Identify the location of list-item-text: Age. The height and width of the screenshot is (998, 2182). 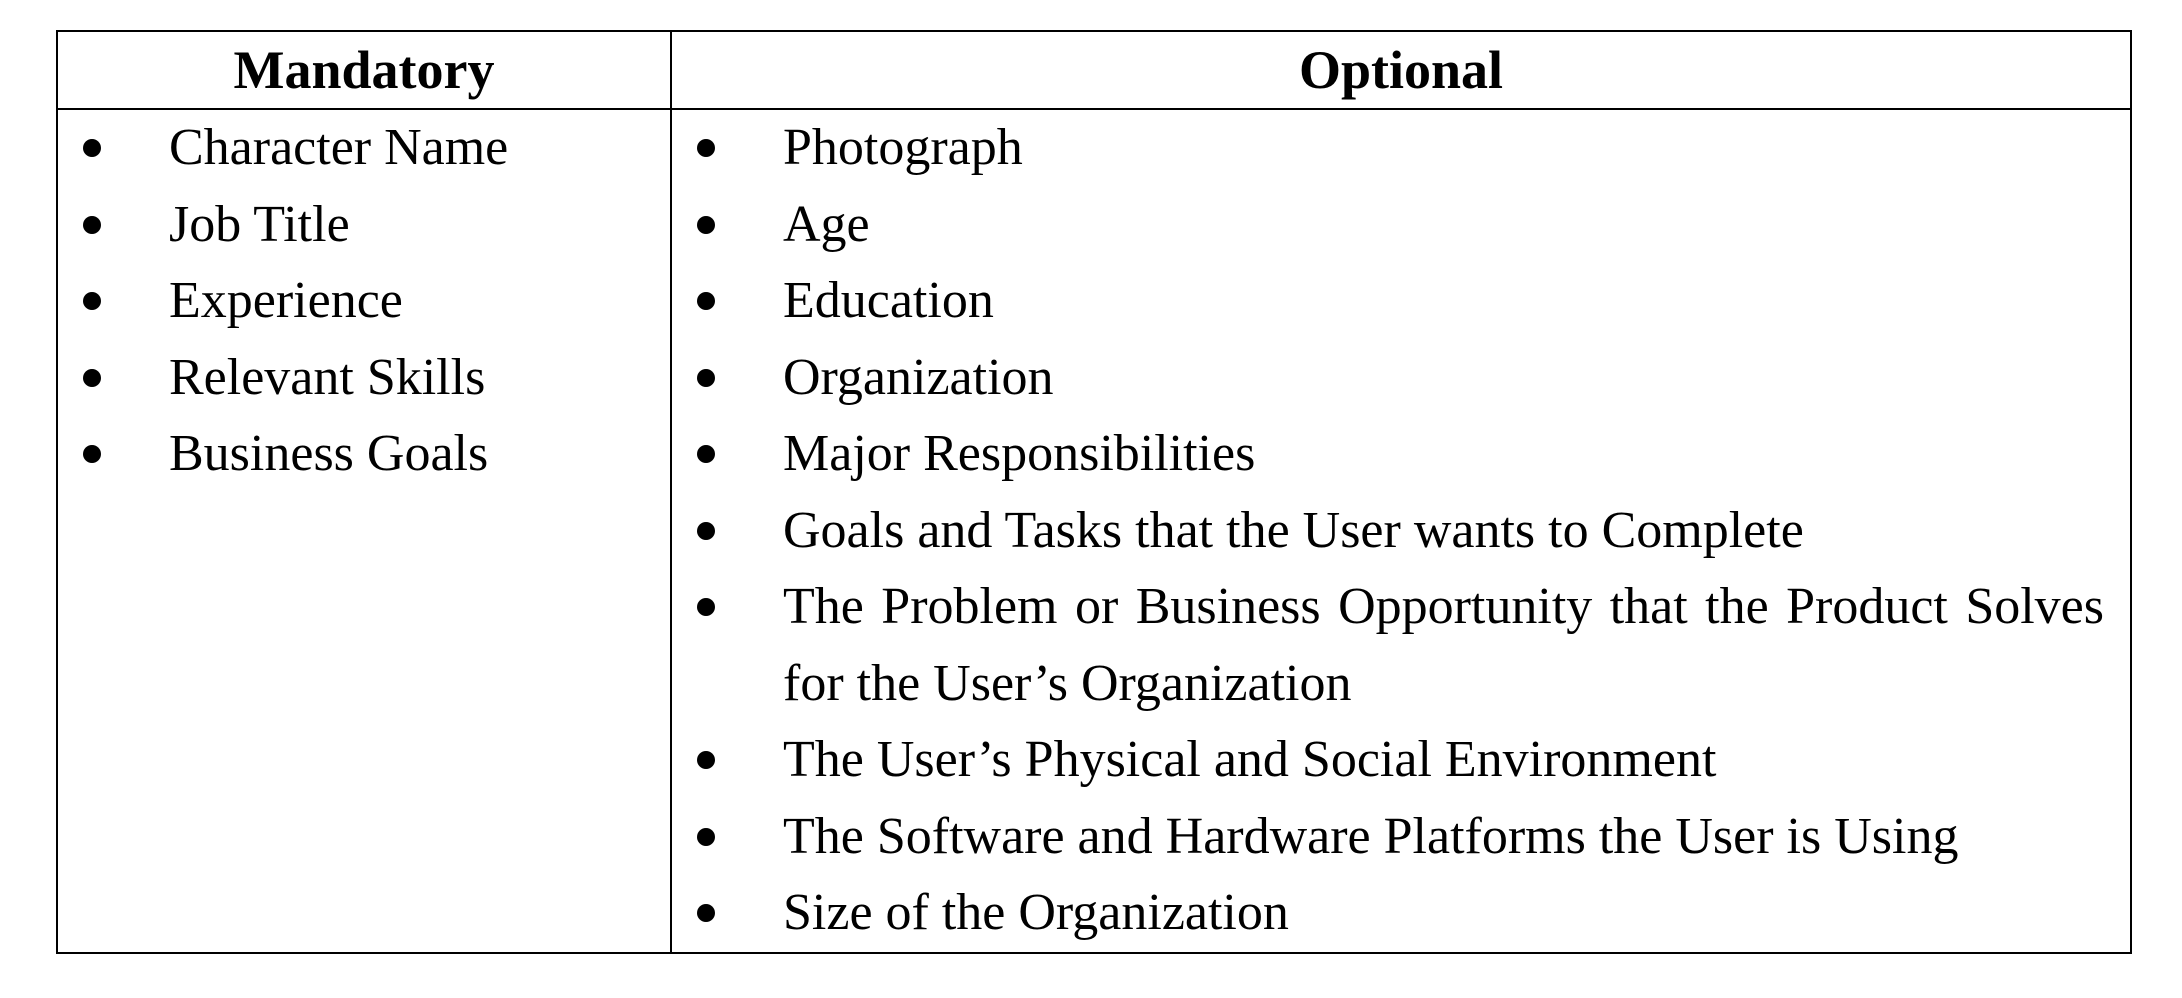
(826, 224).